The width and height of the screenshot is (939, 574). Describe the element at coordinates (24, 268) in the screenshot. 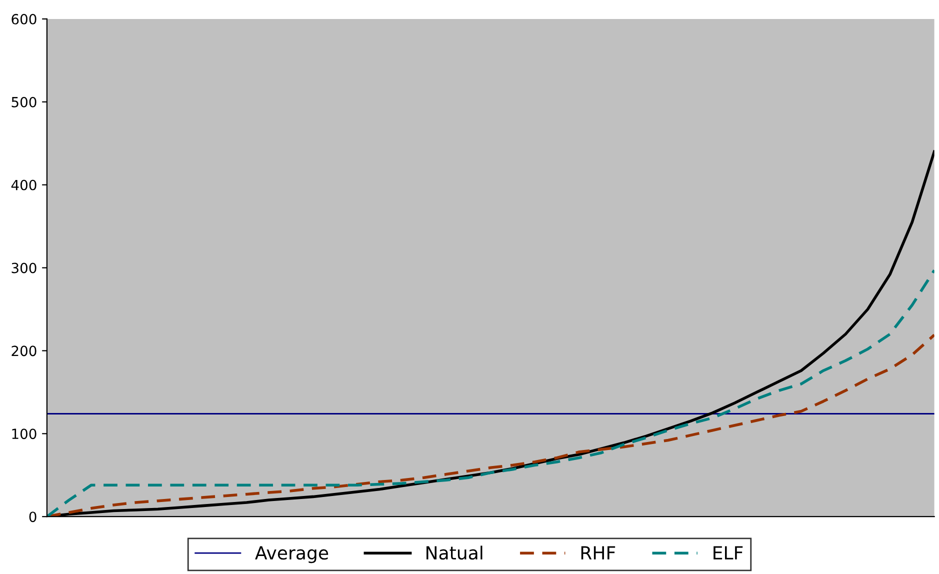

I see `y-tick-label: 300` at that location.